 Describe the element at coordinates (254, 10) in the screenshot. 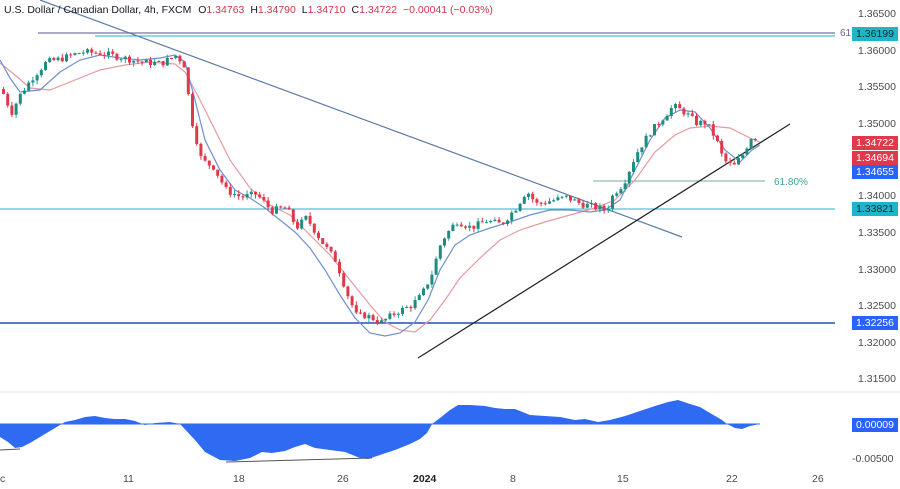

I see `high-label: H` at that location.